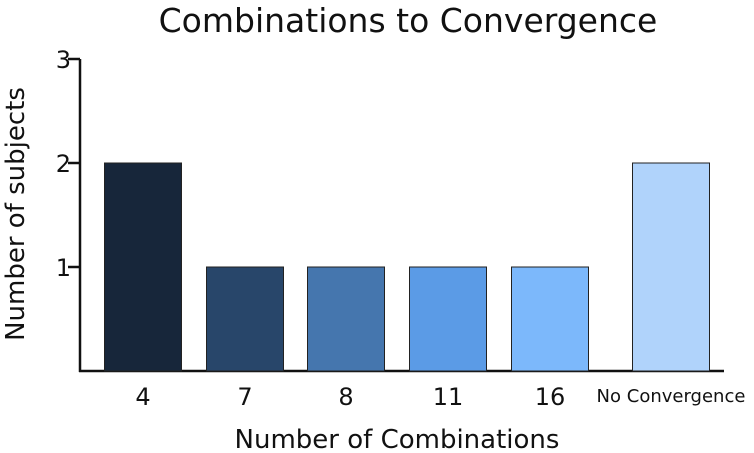 This screenshot has width=754, height=453. I want to click on x-tick-label-16: 16, so click(550, 397).